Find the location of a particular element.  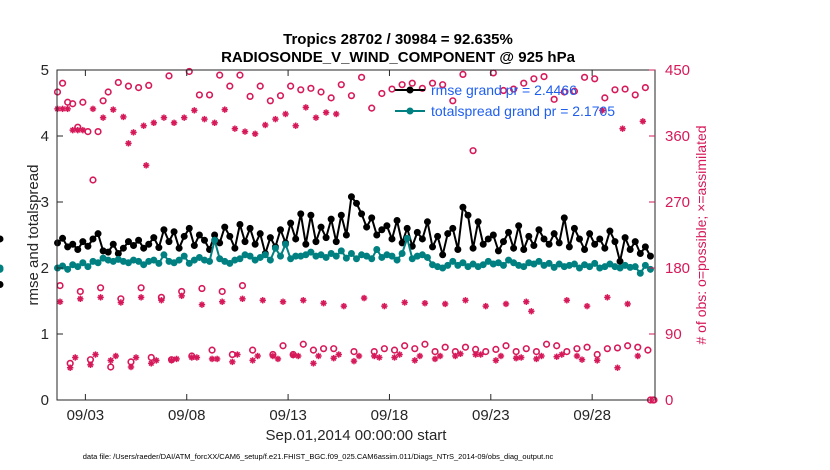

x-tick-label: 09/18 is located at coordinates (390, 415).